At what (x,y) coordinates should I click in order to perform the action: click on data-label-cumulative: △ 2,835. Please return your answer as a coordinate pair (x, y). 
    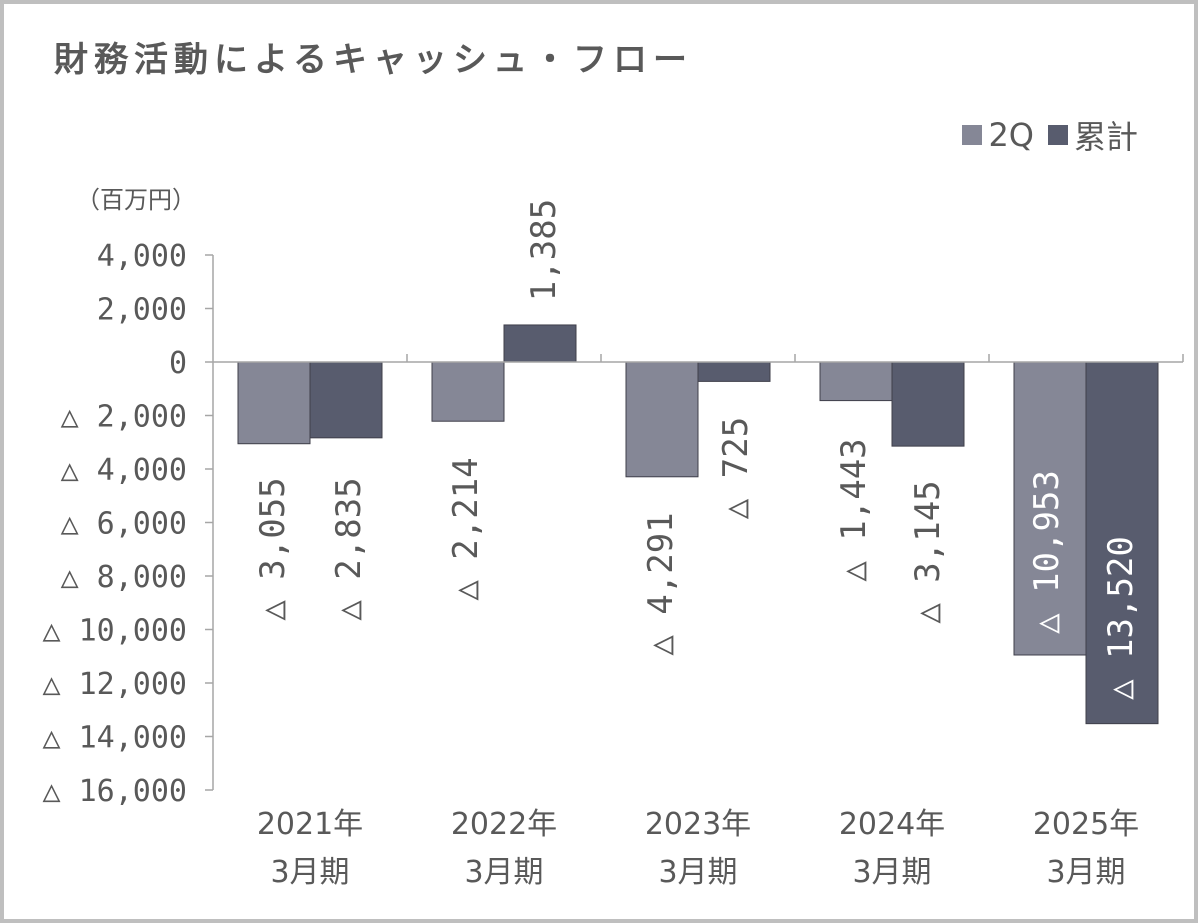
    Looking at the image, I should click on (349, 548).